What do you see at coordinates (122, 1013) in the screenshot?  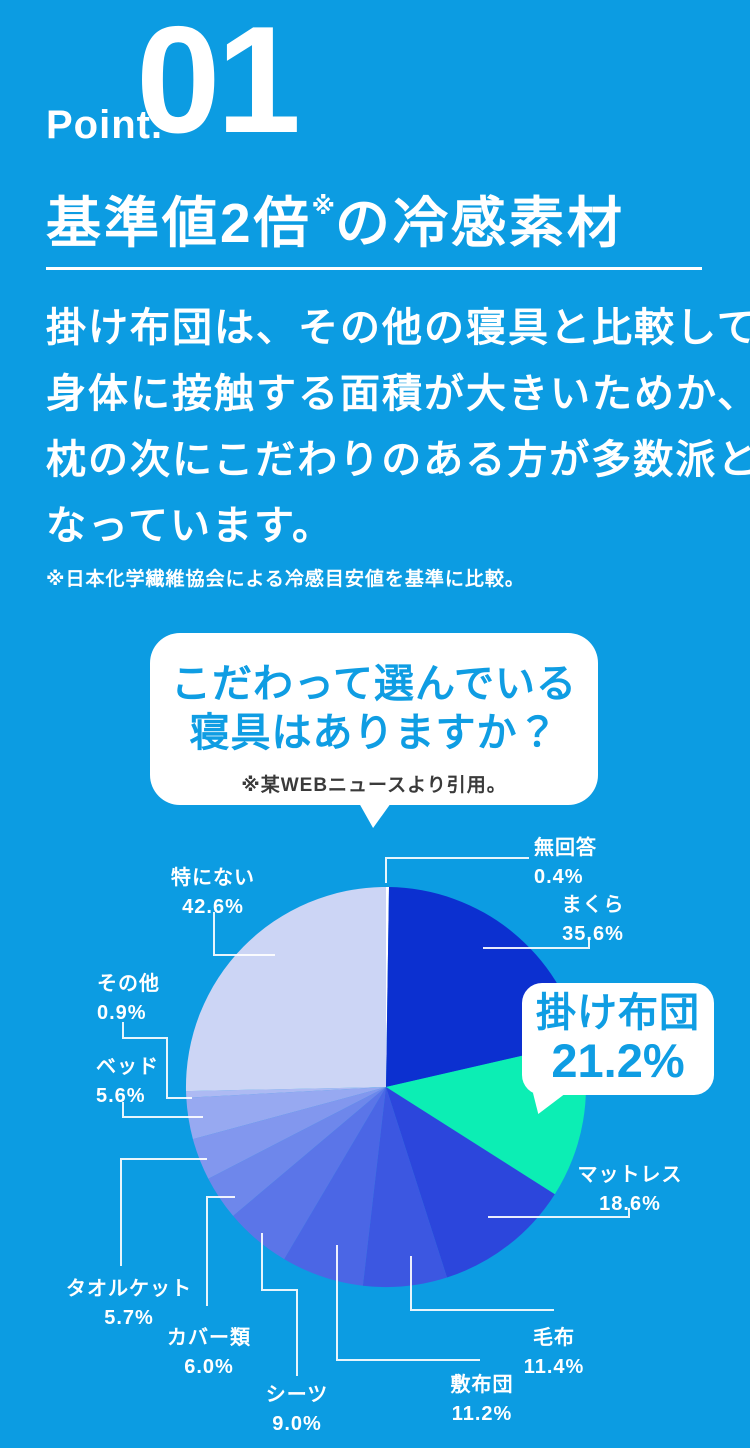 I see `slice-value: 0.9%` at bounding box center [122, 1013].